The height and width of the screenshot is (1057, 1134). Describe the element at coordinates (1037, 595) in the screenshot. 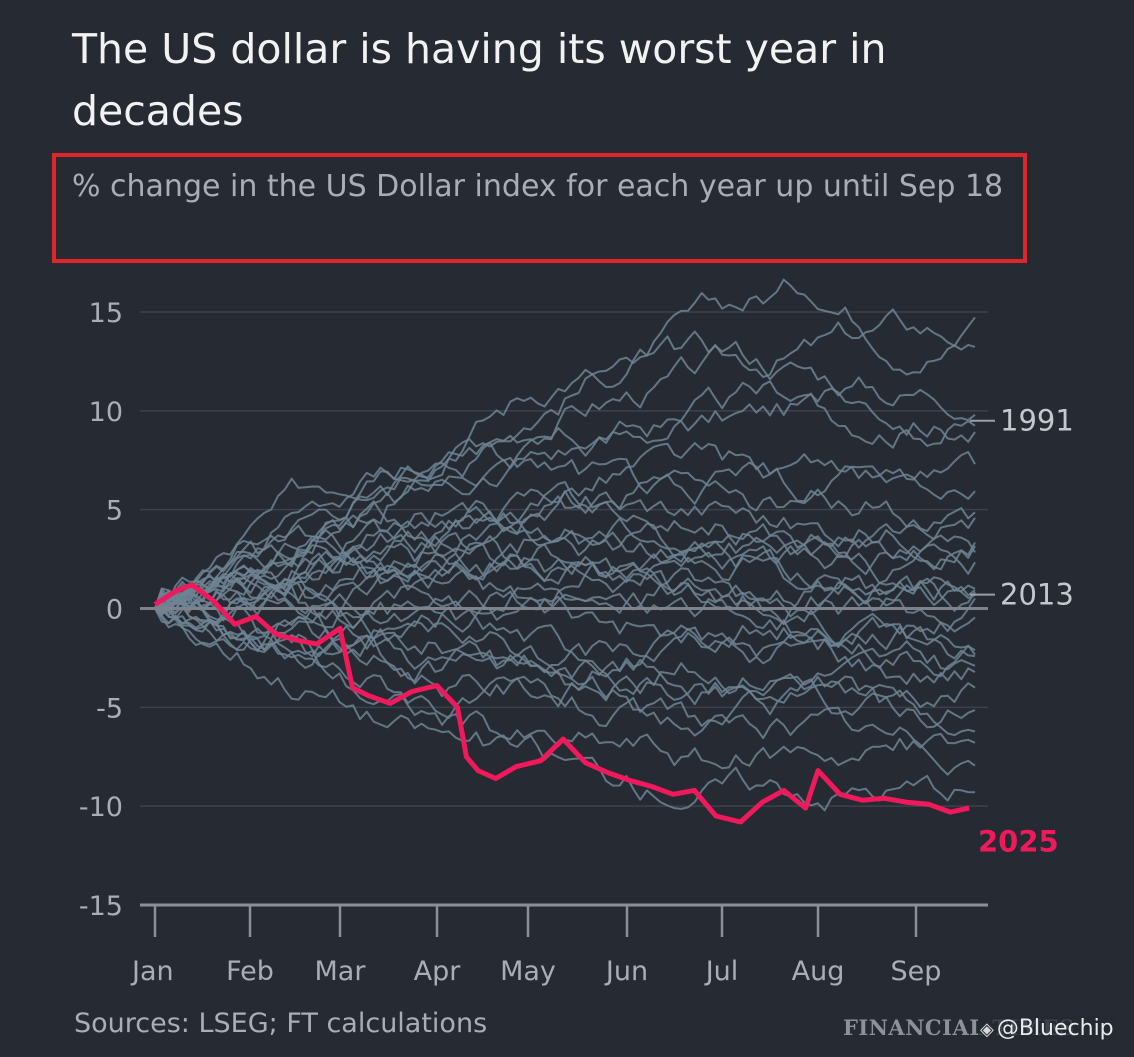

I see `series-label-2013: 2013` at that location.